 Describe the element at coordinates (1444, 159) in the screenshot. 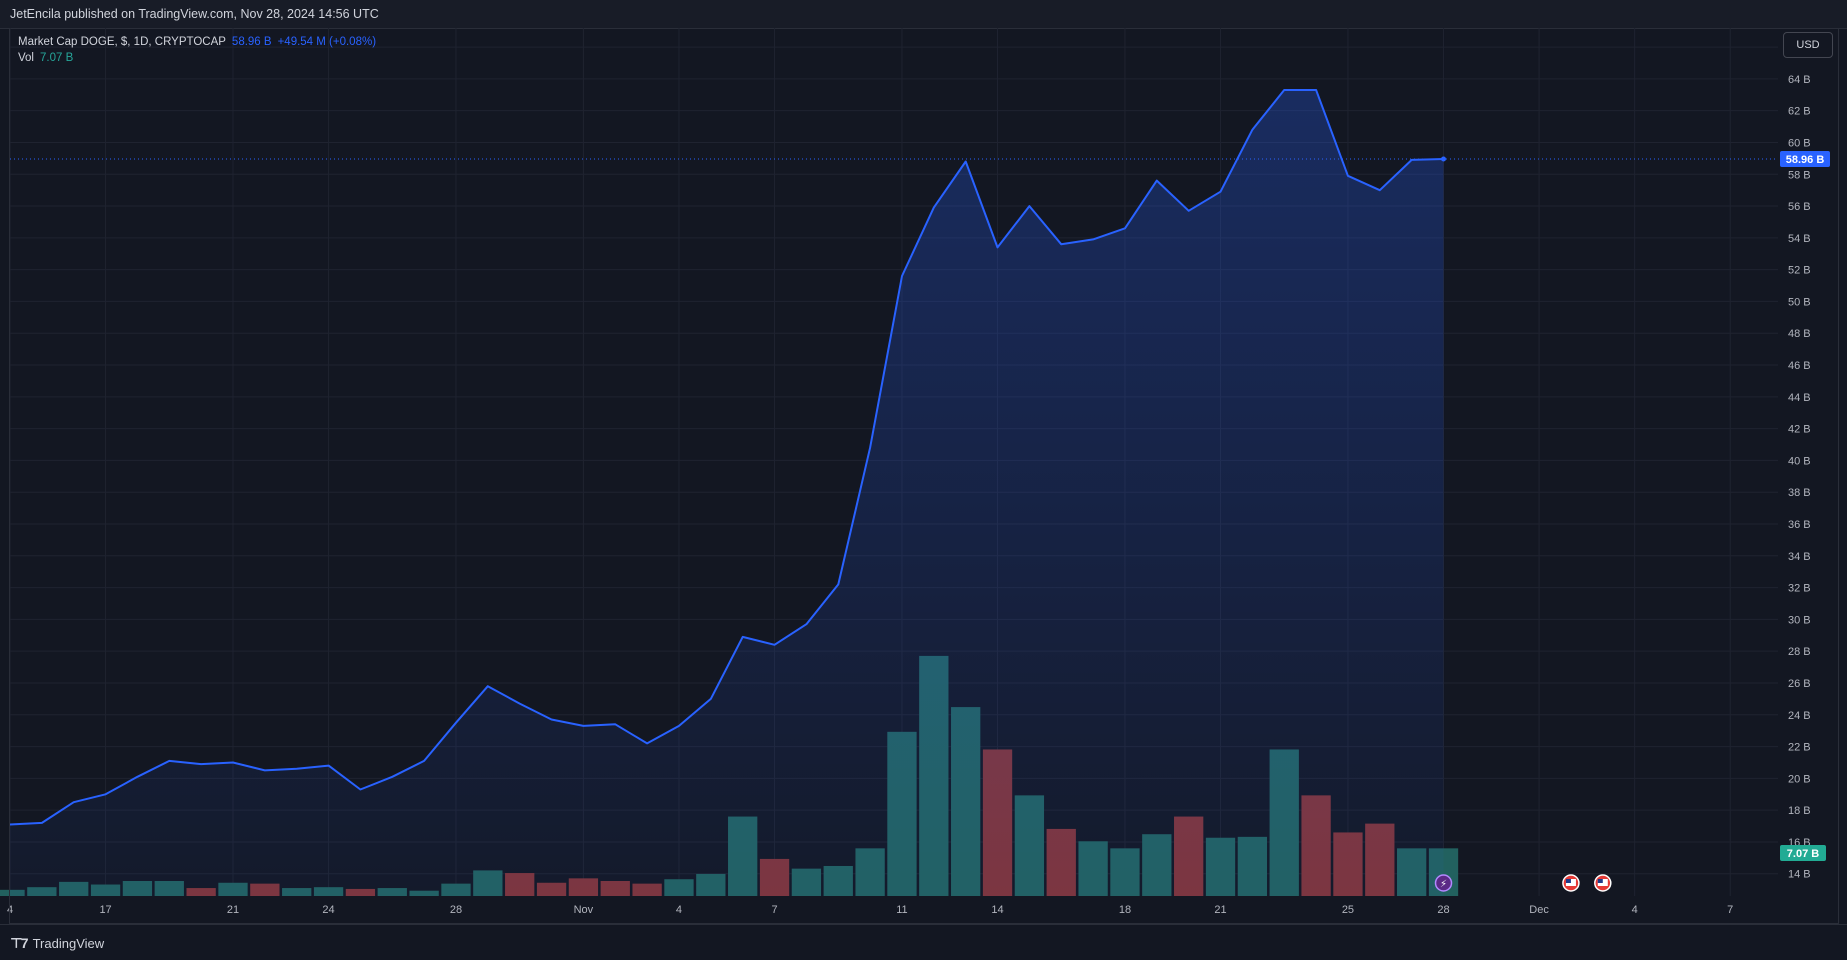

I see `last-price-dot` at that location.